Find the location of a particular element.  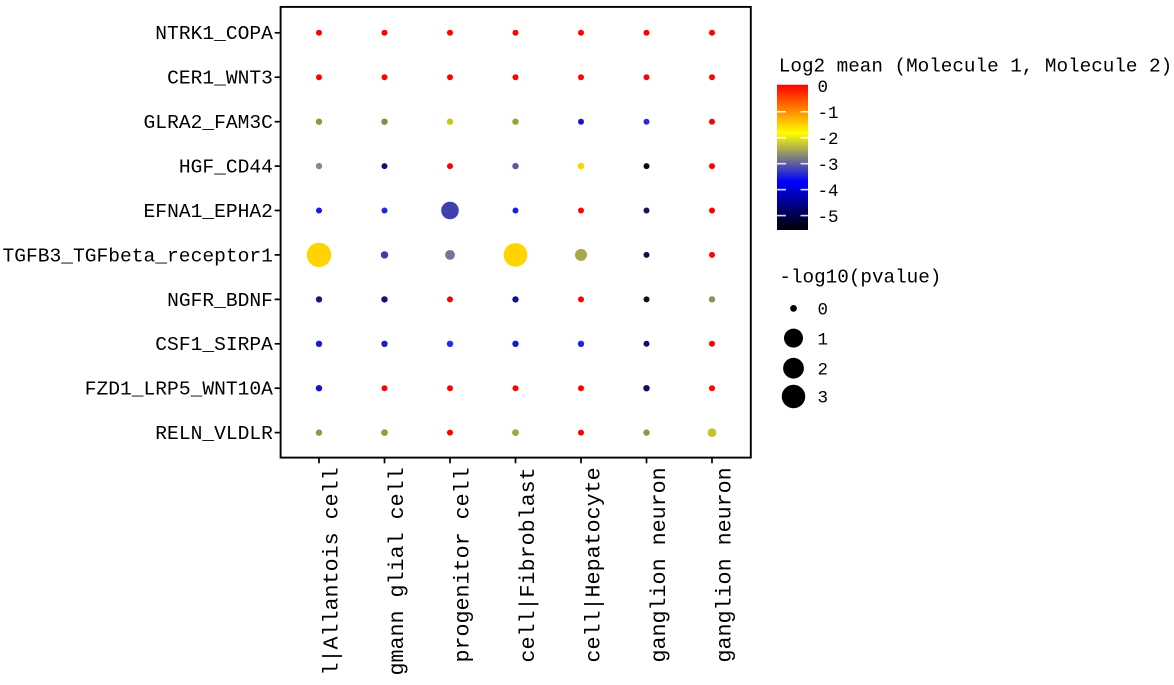

svg-text: progenitor cell is located at coordinates (463, 564).